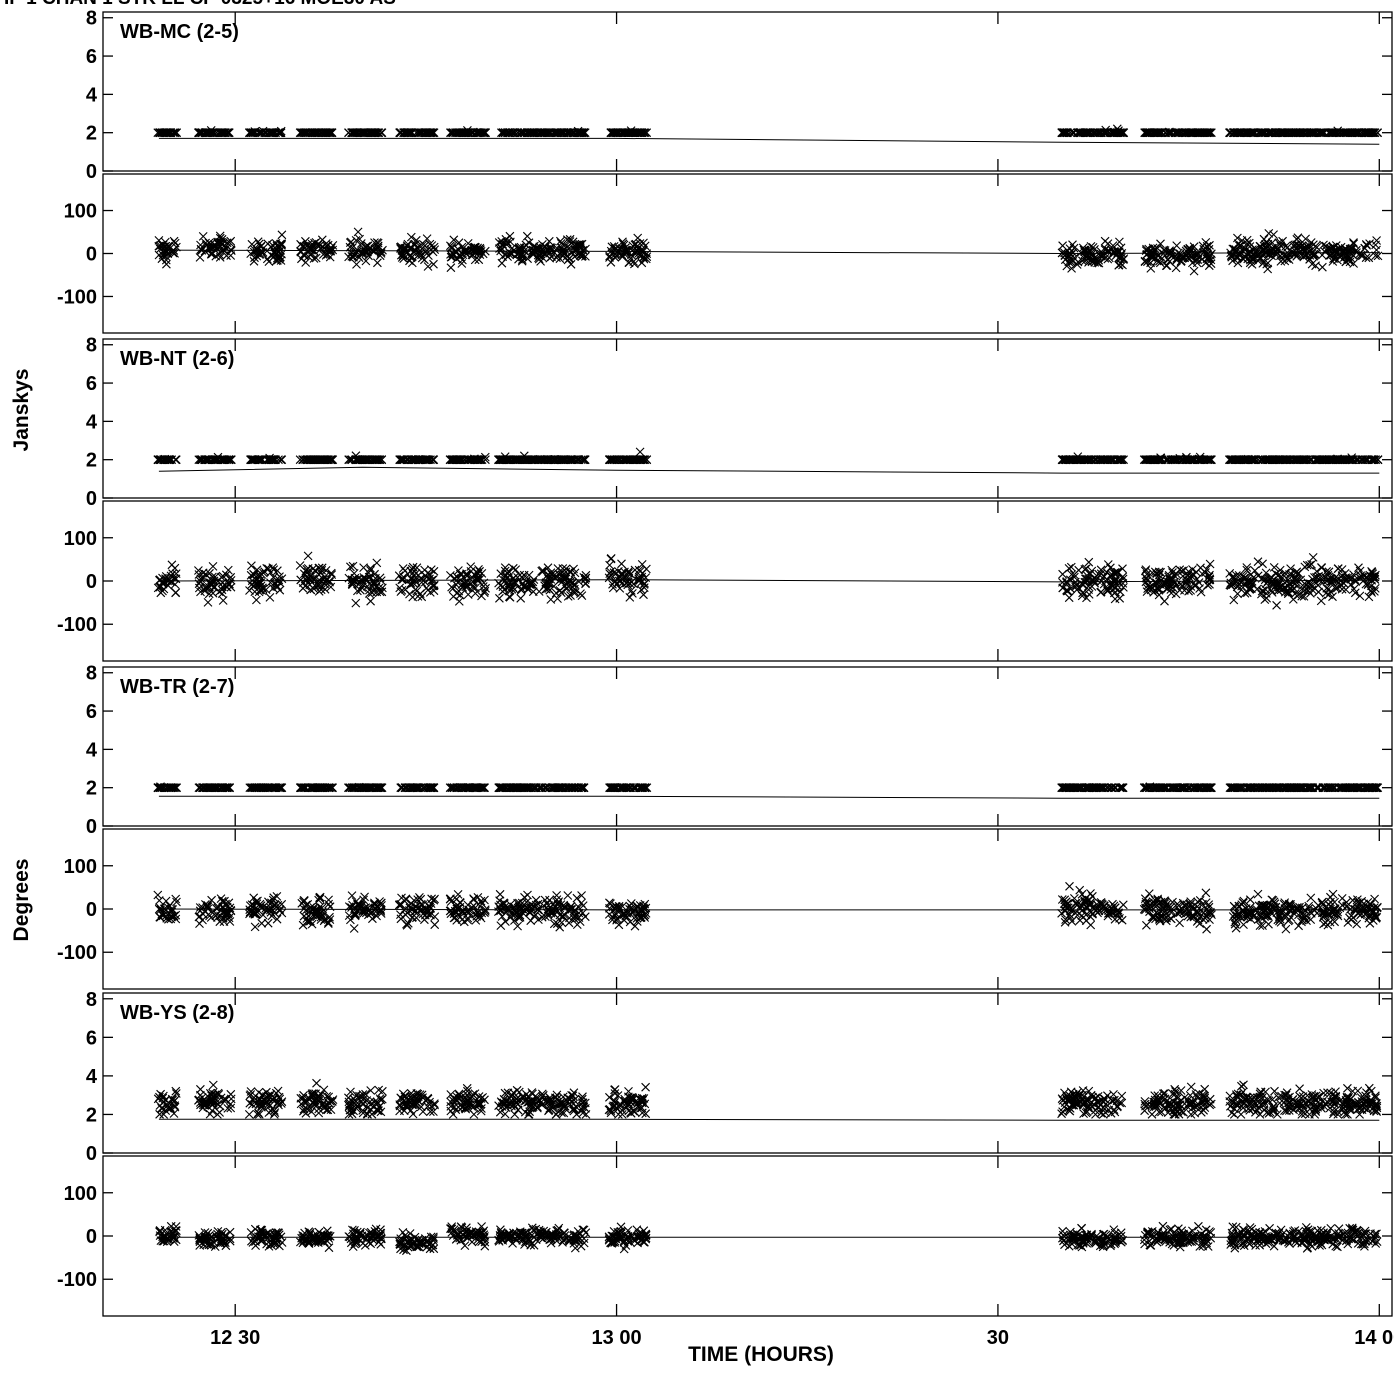  What do you see at coordinates (80, 539) in the screenshot?
I see `y-tick-label: 100` at bounding box center [80, 539].